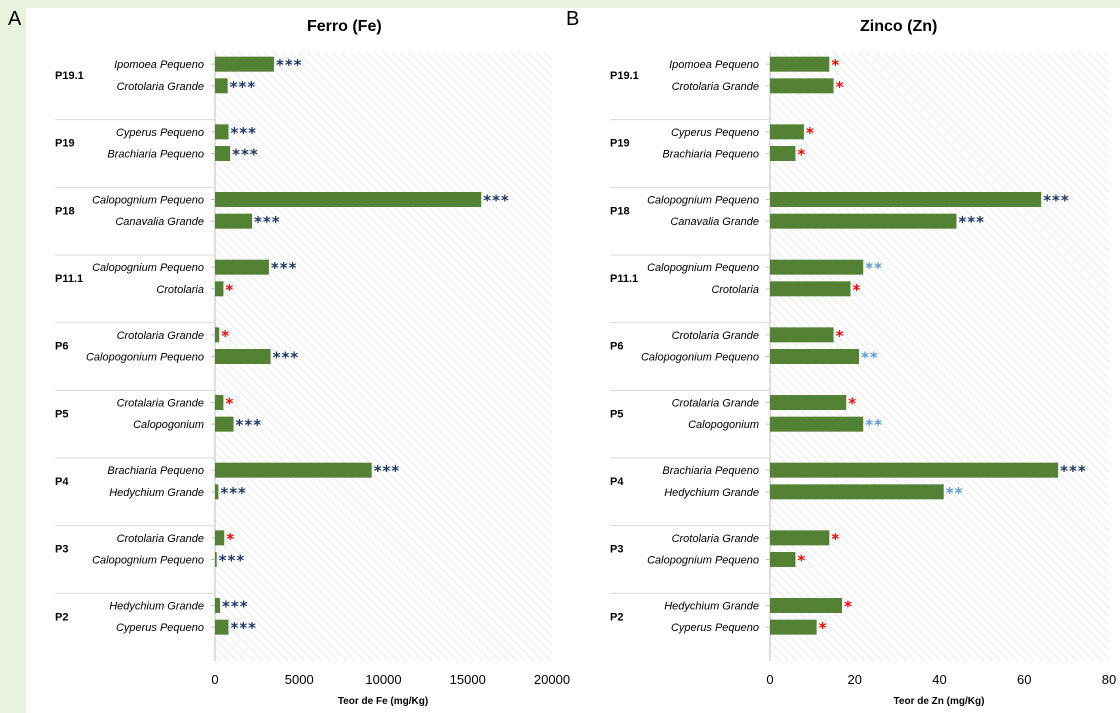  I want to click on group-label: P11.1, so click(69, 279).